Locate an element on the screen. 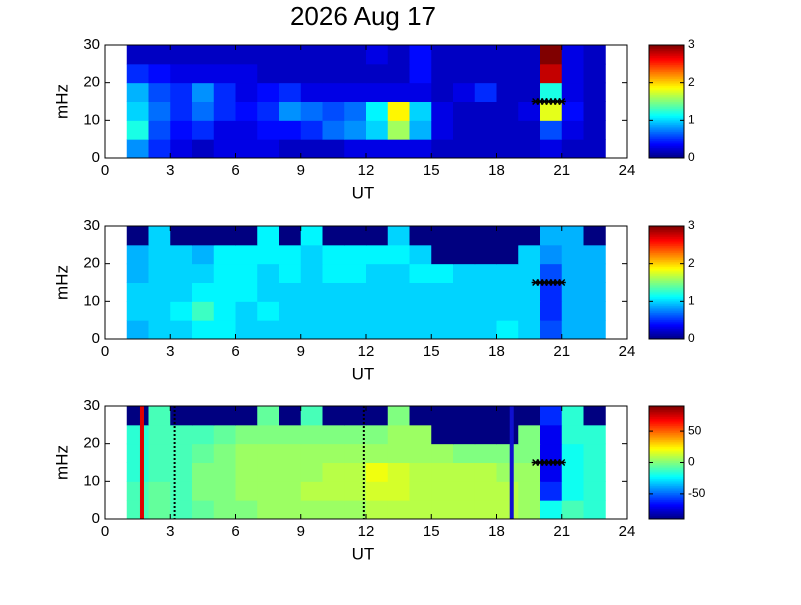 This screenshot has width=801, height=605. x-tick-label: 24 is located at coordinates (627, 351).